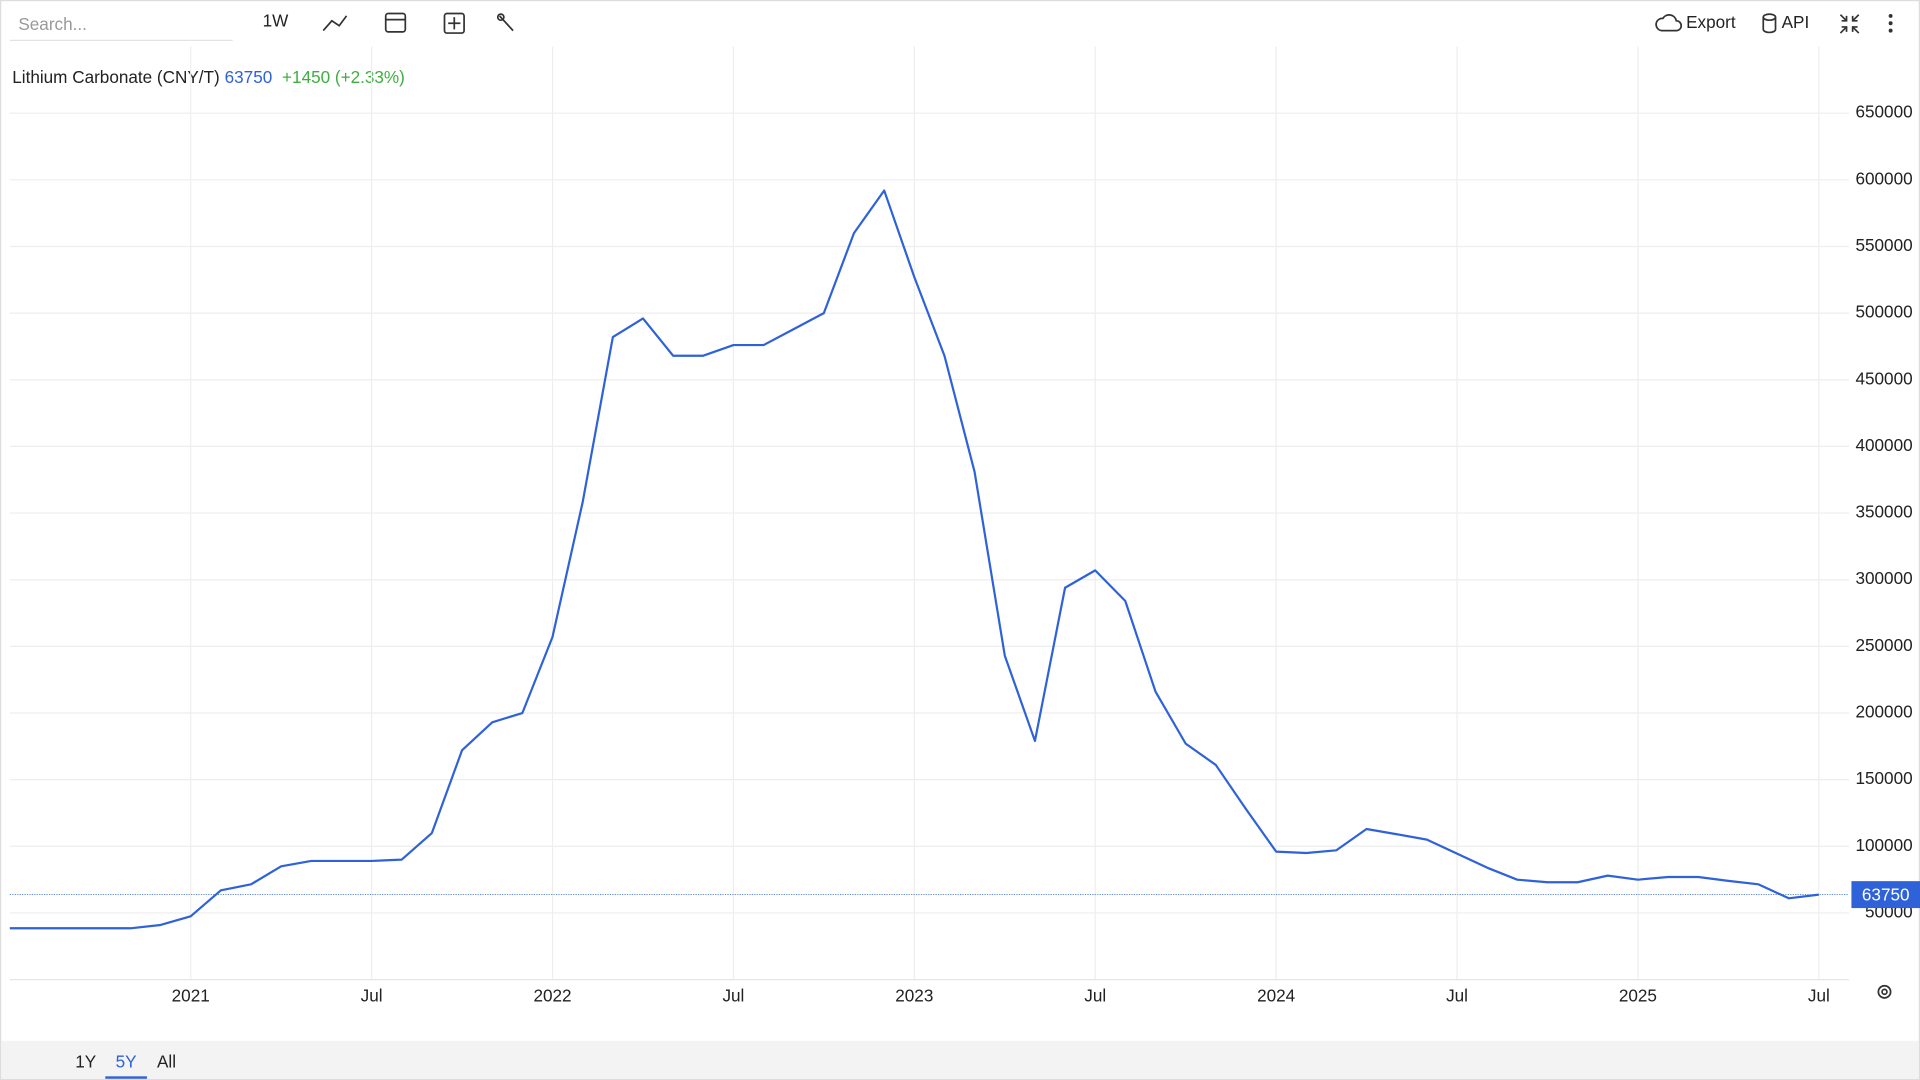 The height and width of the screenshot is (1080, 1920). Describe the element at coordinates (454, 23) in the screenshot. I see `compare-button` at that location.